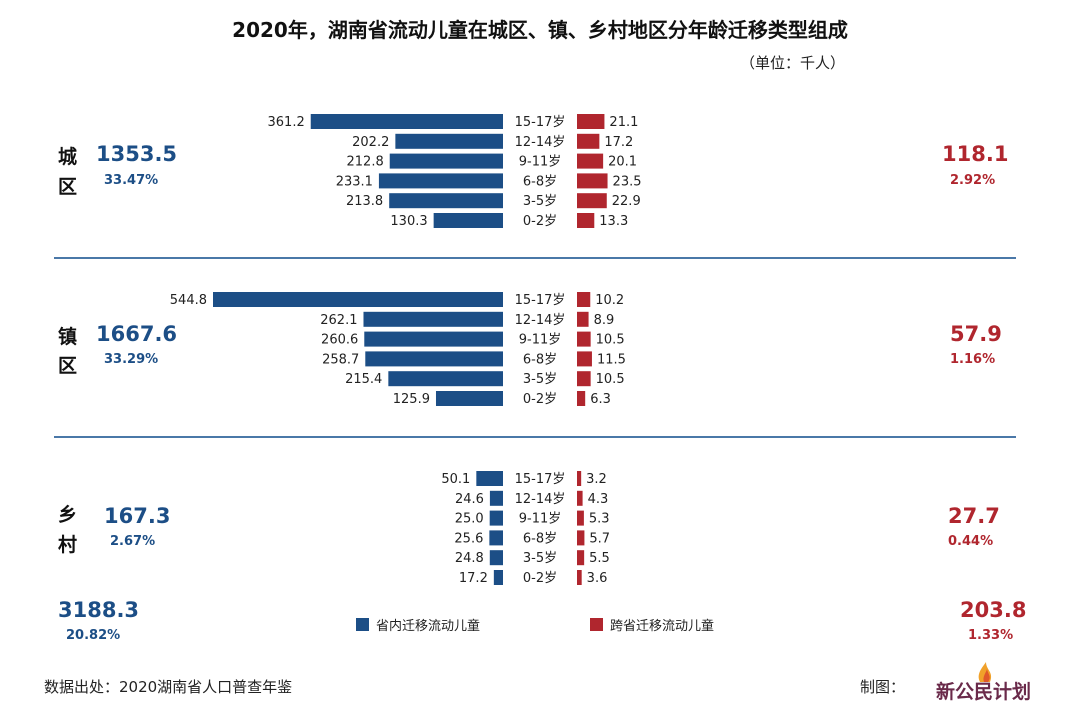 The height and width of the screenshot is (720, 1080). Describe the element at coordinates (599, 558) in the screenshot. I see `cross-value-label: 5.5` at that location.